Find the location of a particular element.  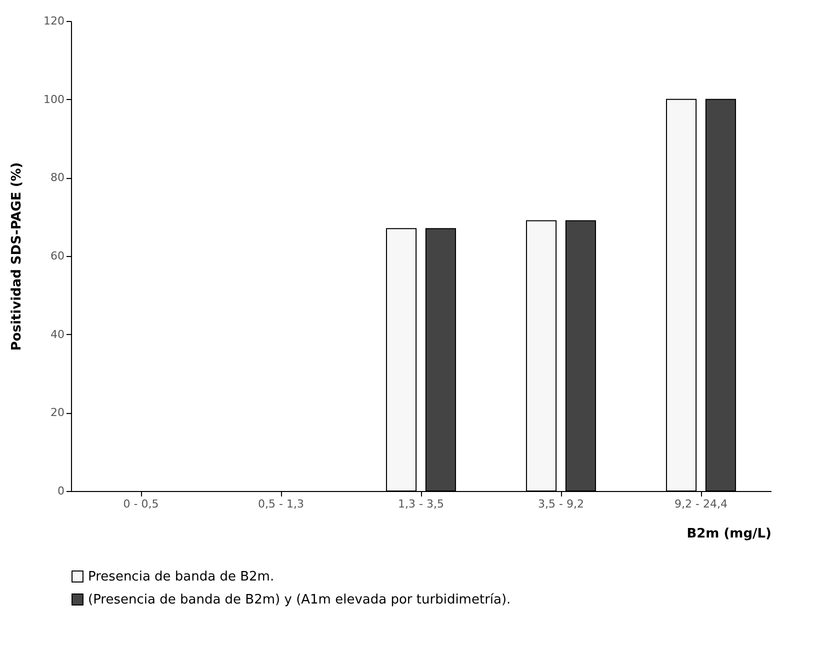

x-tick-label: 0 - 0,5 is located at coordinates (141, 504).